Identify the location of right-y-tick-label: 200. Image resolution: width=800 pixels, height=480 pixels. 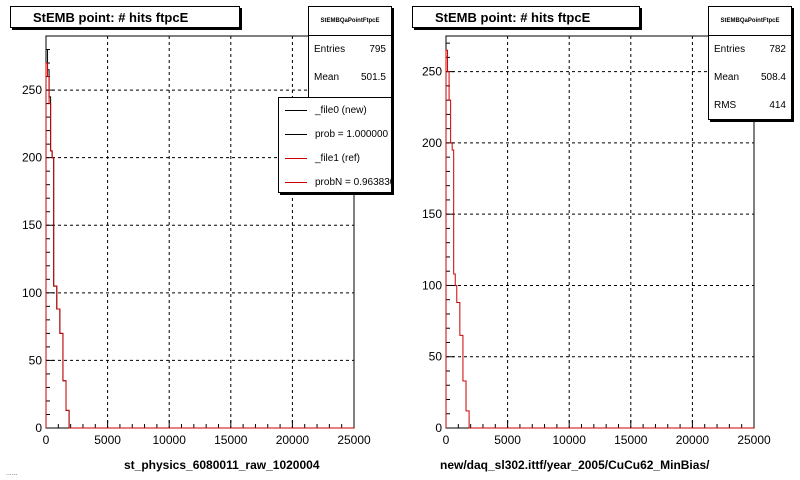
(432, 143).